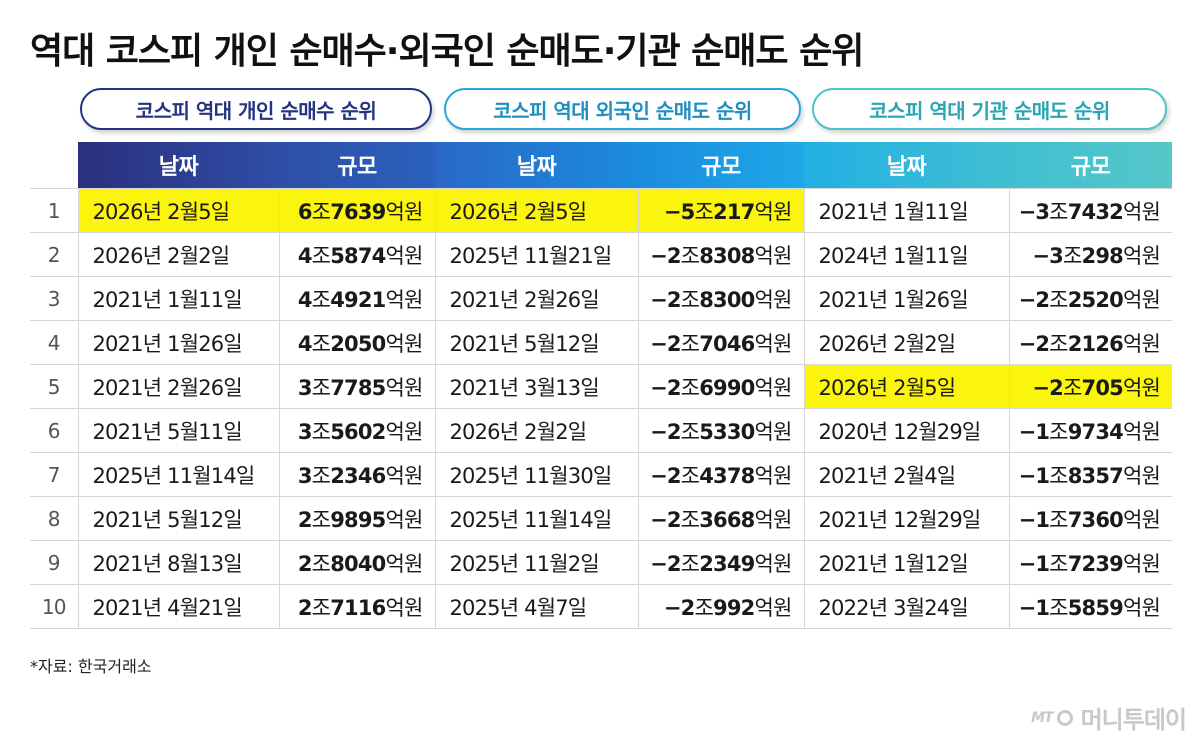 The width and height of the screenshot is (1204, 742). I want to click on institution-amount-hundred-million: 705, so click(1102, 387).